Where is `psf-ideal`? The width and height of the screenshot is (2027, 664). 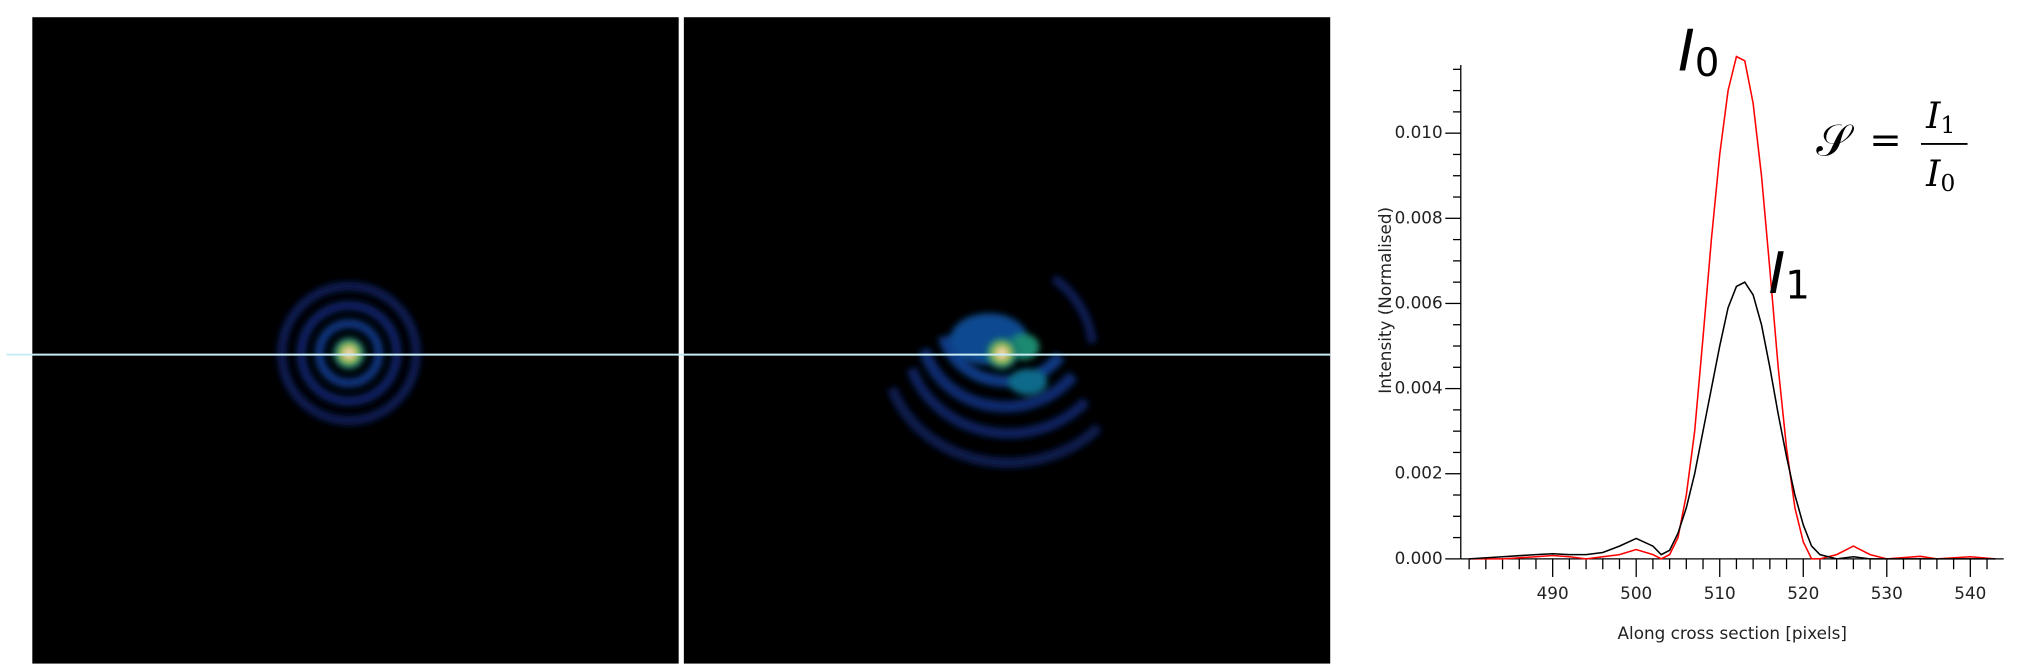
psf-ideal is located at coordinates (349, 353).